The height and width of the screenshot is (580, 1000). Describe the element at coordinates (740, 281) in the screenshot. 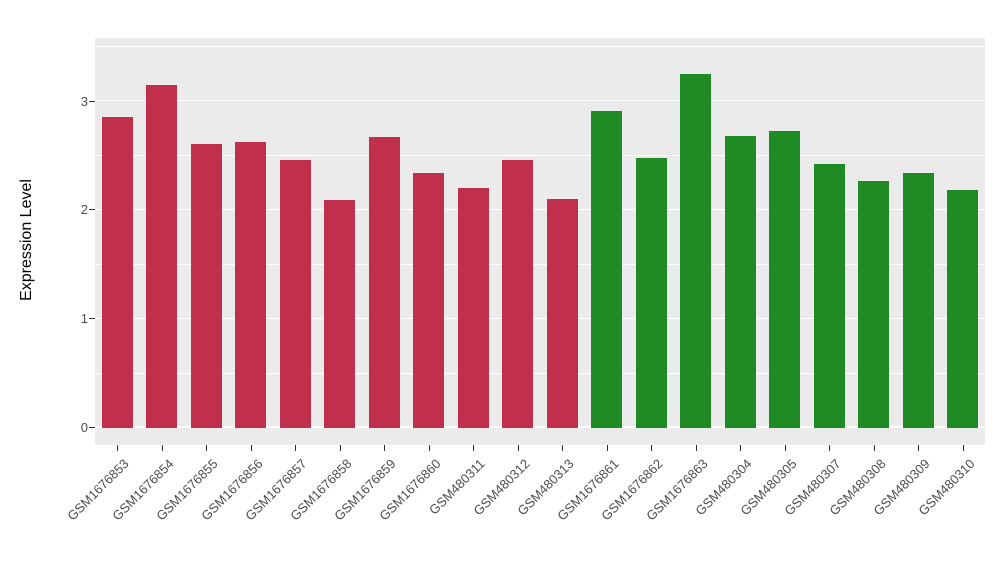

I see `bar-GSM480304` at that location.